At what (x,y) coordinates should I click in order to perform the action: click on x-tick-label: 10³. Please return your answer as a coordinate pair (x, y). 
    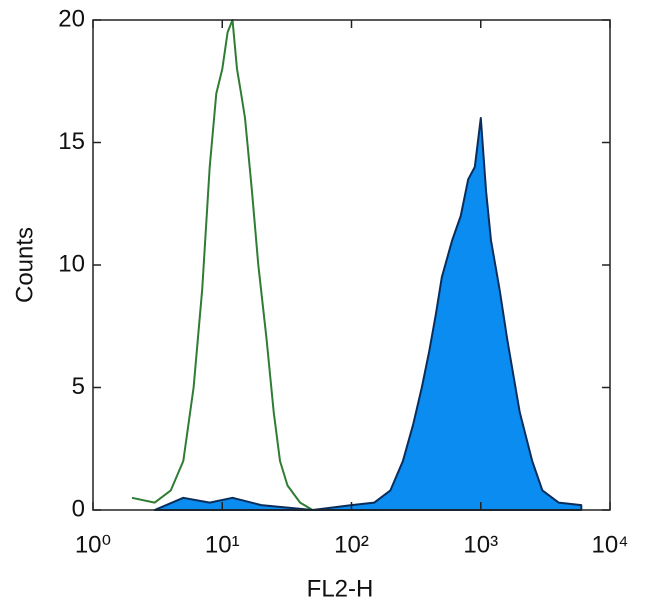
    Looking at the image, I should click on (480, 544).